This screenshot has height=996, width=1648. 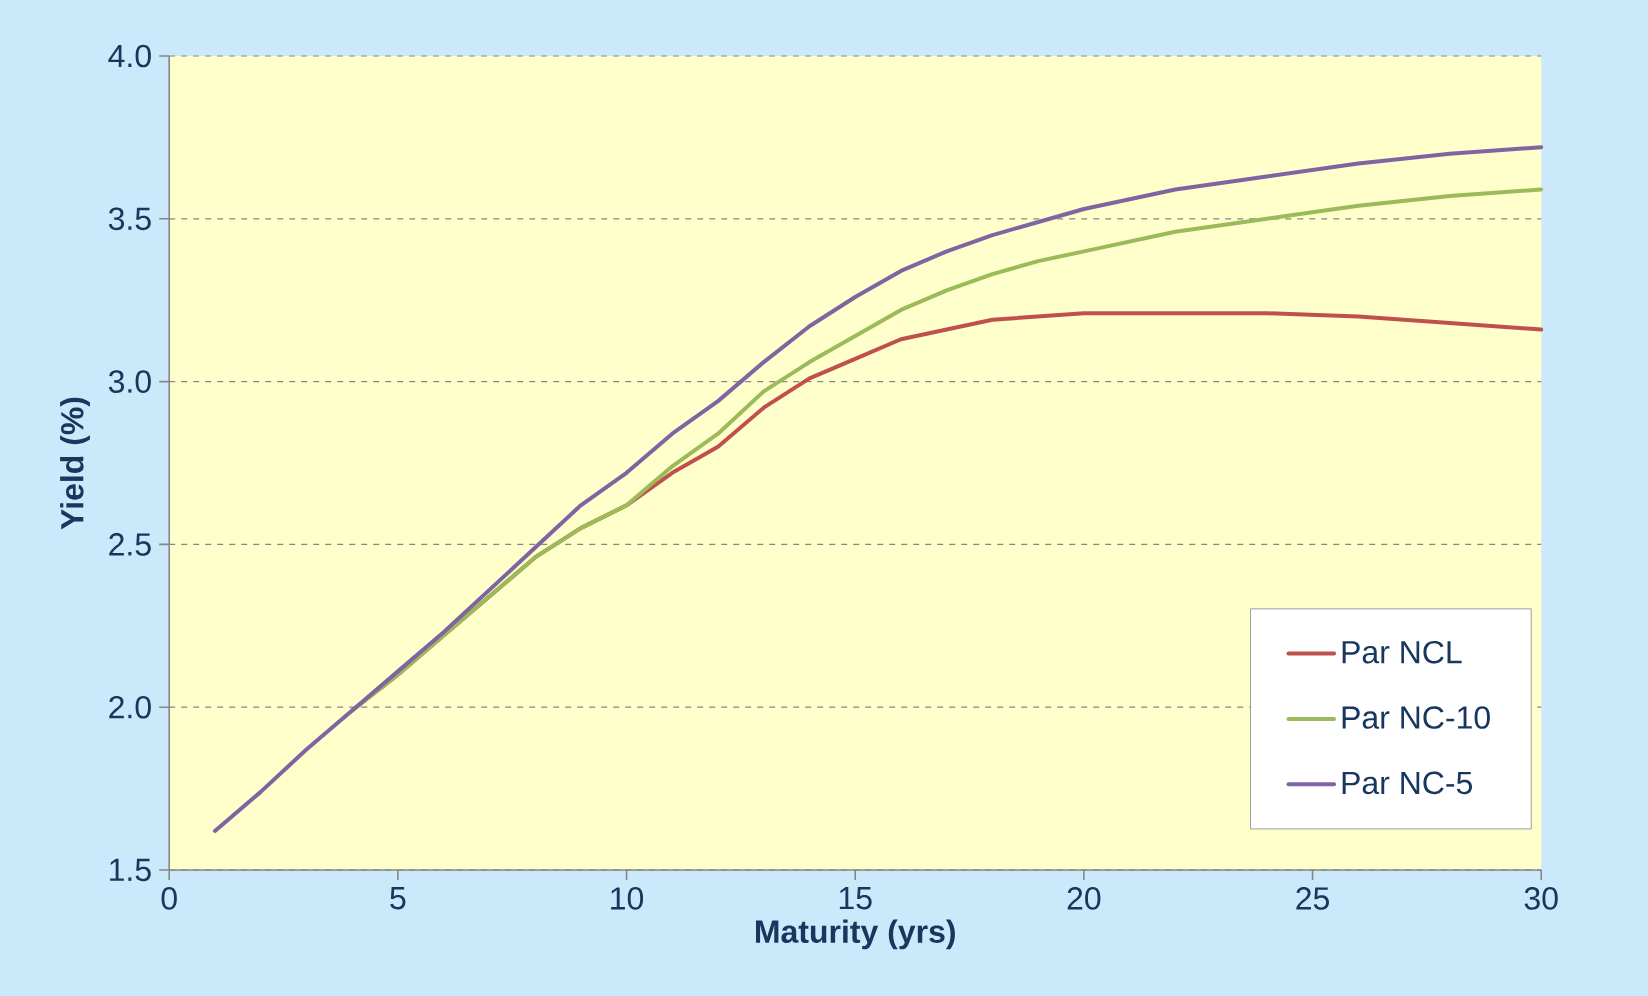 What do you see at coordinates (130, 870) in the screenshot?
I see `y-tick-label: 1.5` at bounding box center [130, 870].